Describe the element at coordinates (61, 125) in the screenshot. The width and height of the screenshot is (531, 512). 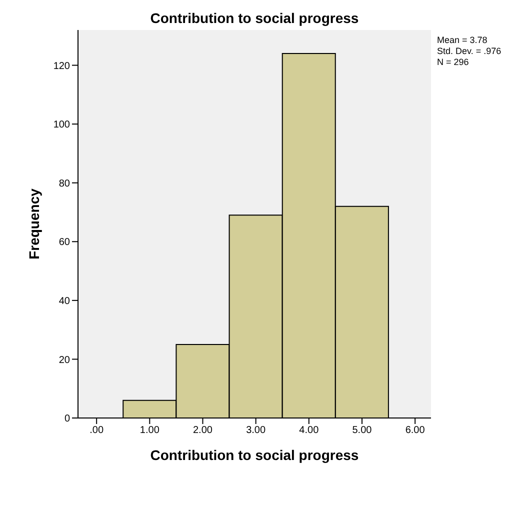
I see `y-tick-label: 100` at that location.